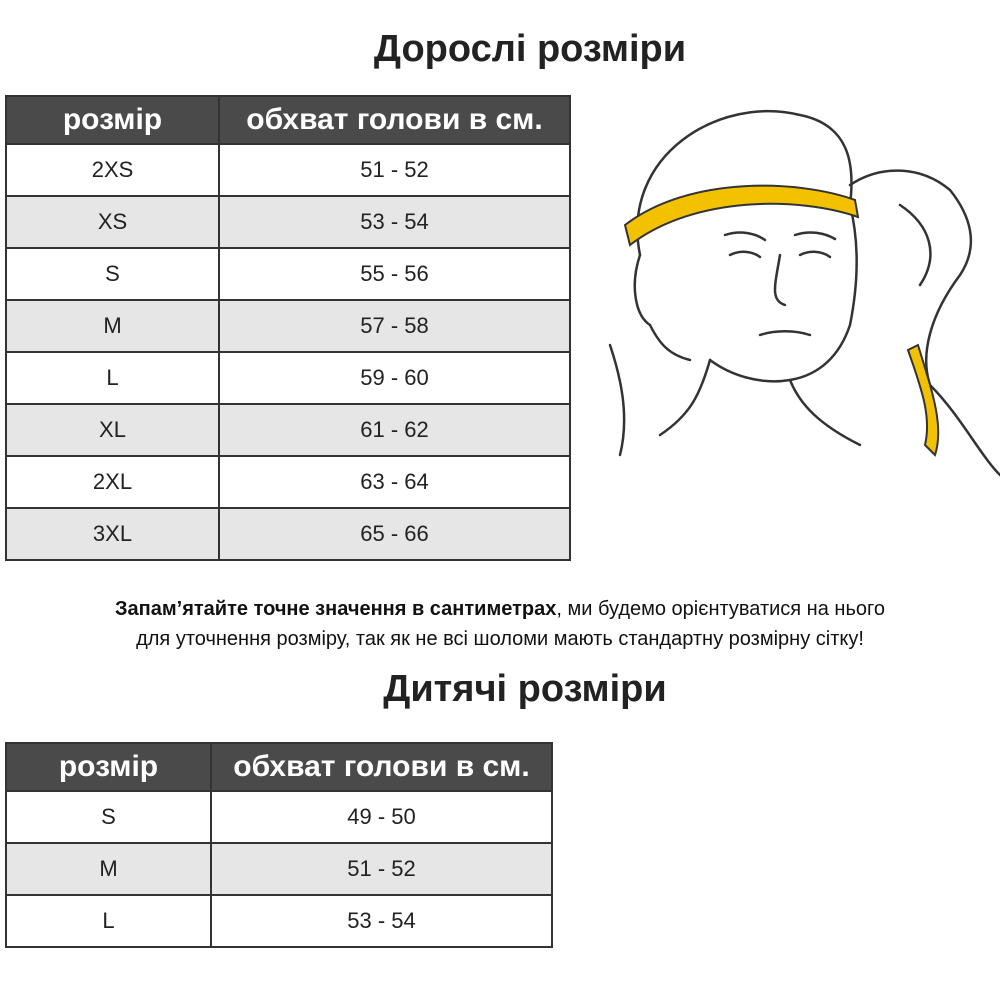 The height and width of the screenshot is (1000, 1000). I want to click on table-row: S 49 - 50, so click(279, 817).